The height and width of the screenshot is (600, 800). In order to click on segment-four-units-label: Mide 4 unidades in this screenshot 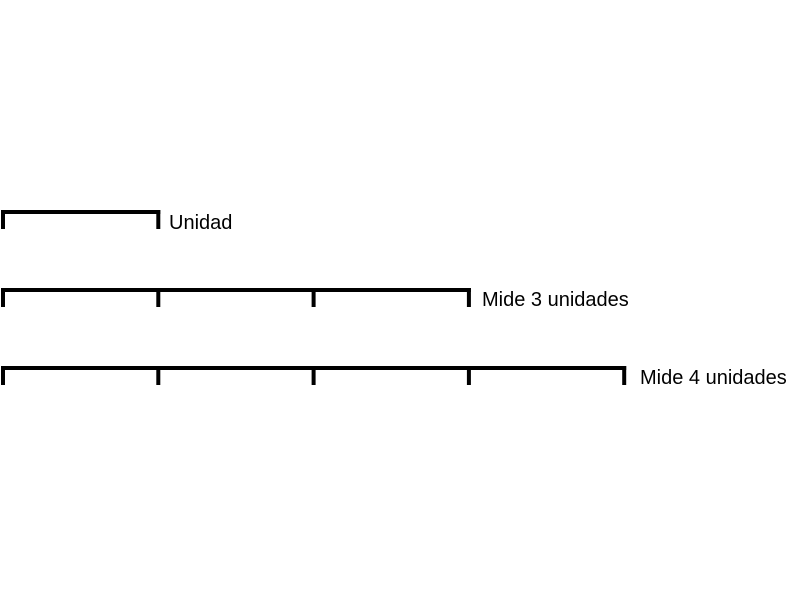, I will do `click(713, 378)`.